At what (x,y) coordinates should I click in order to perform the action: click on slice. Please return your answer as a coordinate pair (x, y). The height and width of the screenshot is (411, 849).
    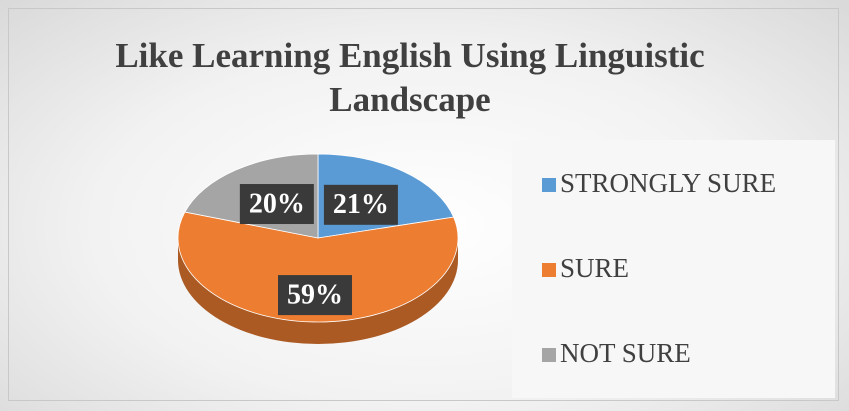
    Looking at the image, I should click on (318, 267).